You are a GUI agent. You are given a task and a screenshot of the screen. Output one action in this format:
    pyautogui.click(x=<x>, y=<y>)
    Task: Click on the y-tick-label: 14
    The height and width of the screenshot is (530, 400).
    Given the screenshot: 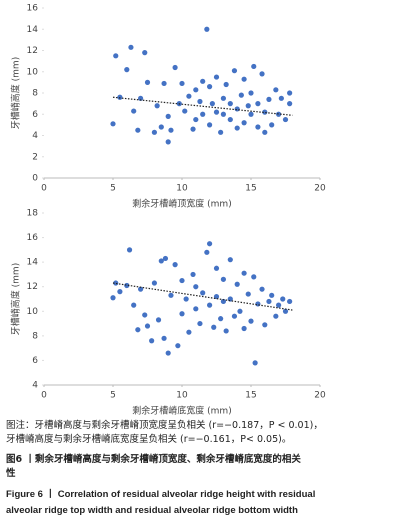 What is the action you would take?
    pyautogui.click(x=33, y=30)
    